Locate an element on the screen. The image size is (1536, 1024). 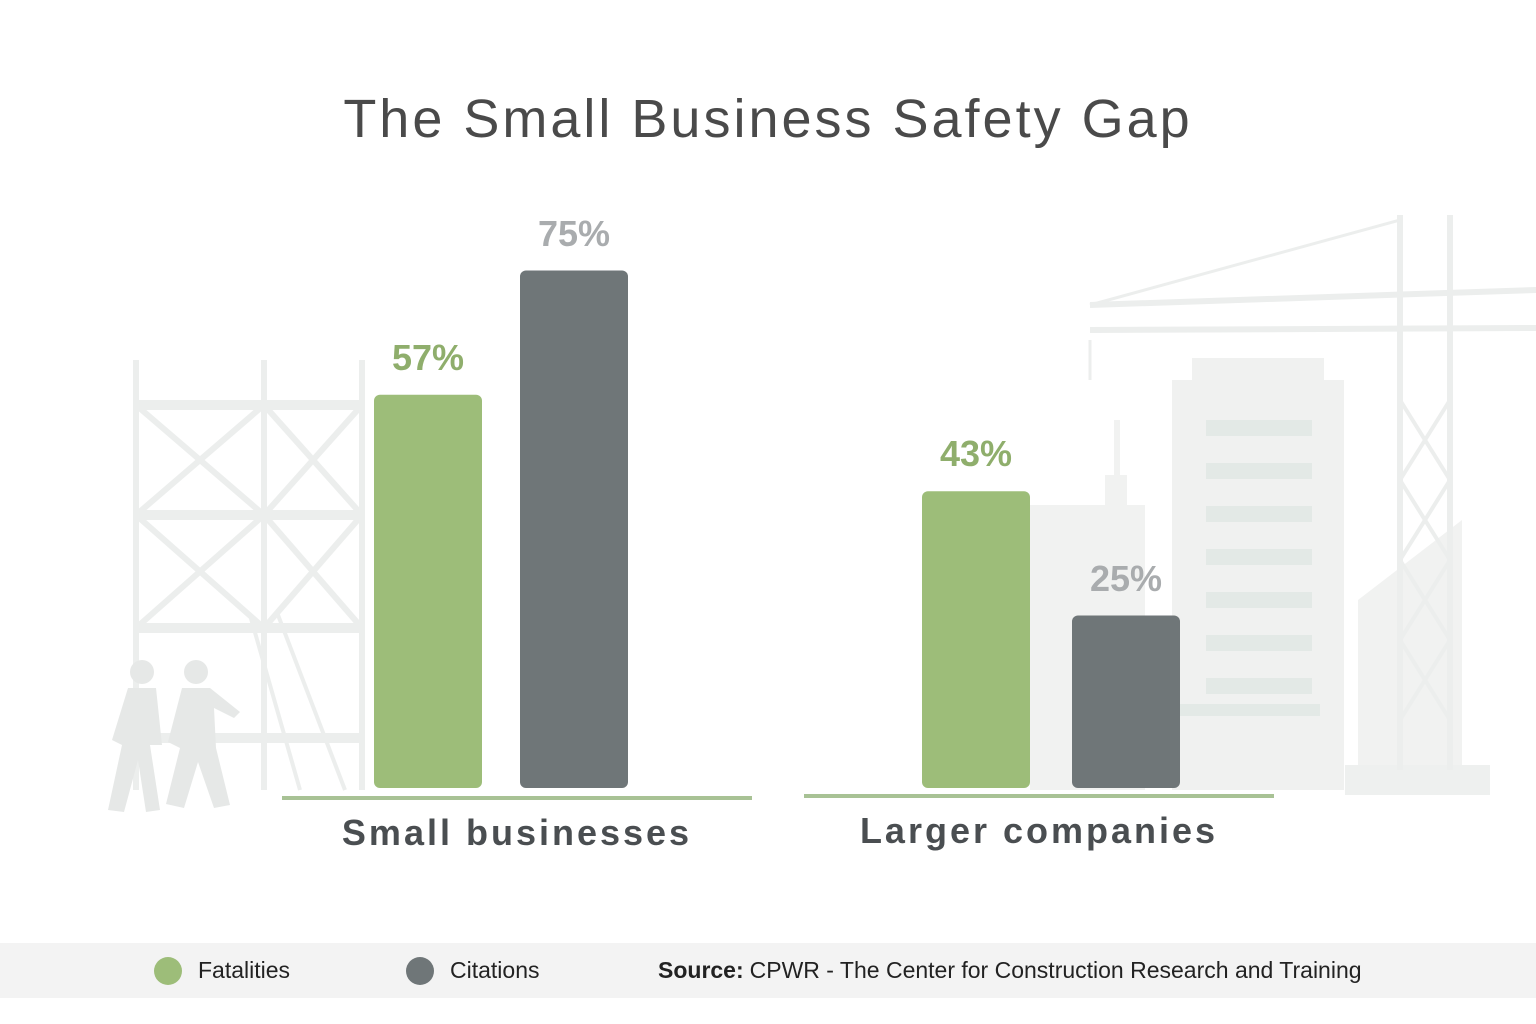
source-label: Source: is located at coordinates (701, 970).